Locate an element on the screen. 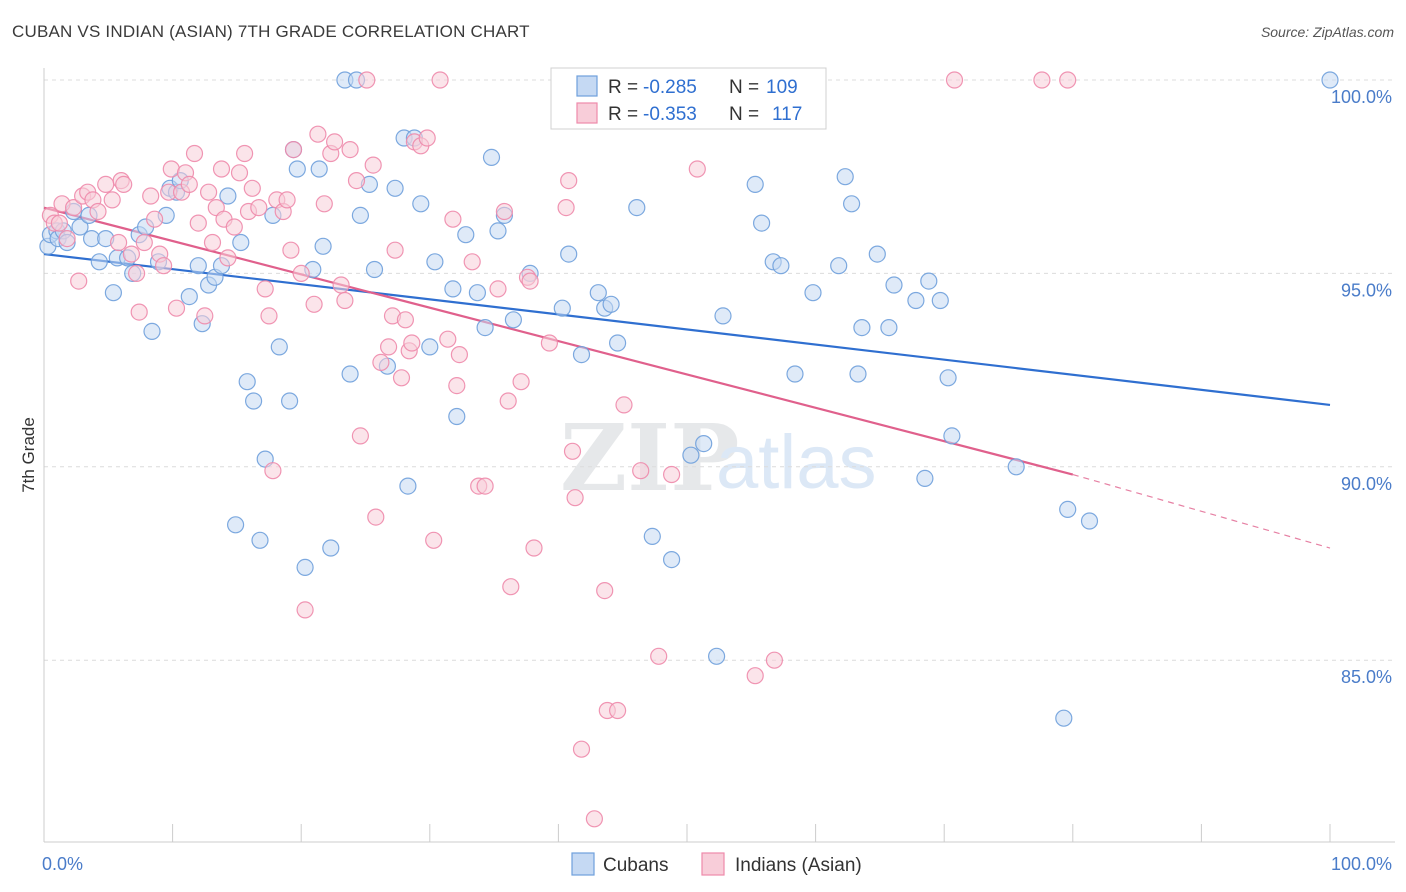  bottom-legend-label-cubans: Cubans is located at coordinates (636, 865).